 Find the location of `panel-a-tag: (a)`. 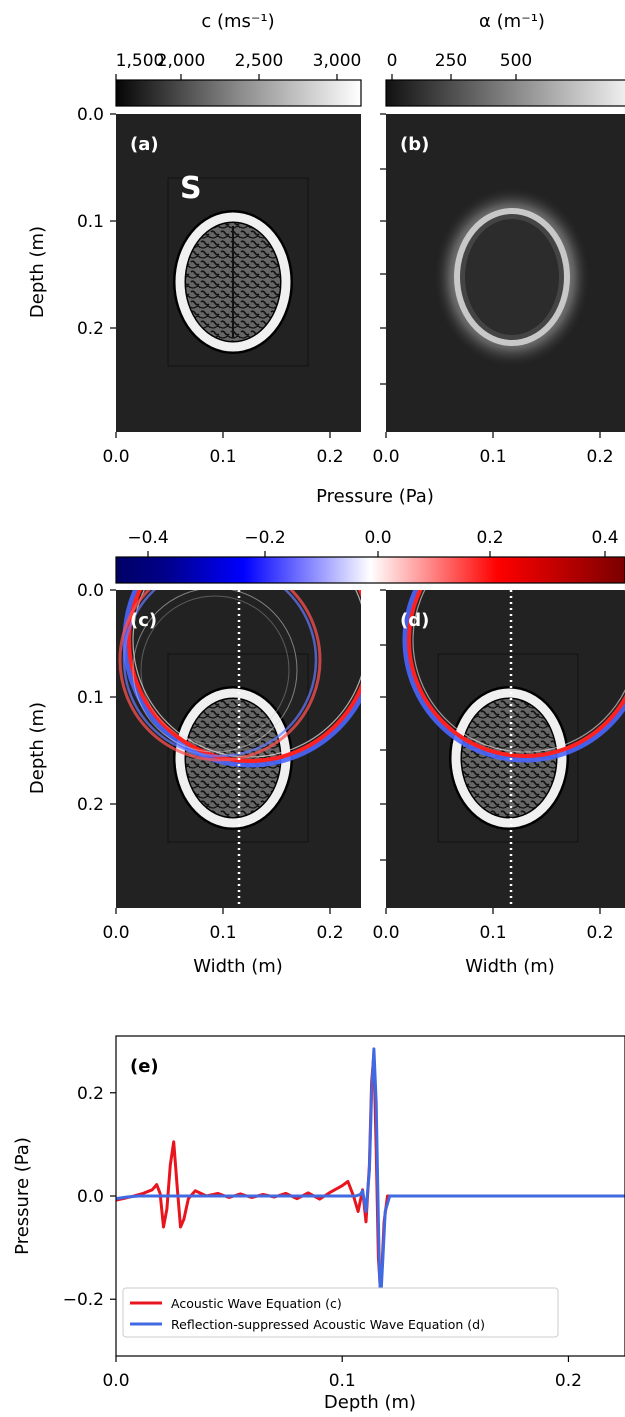

panel-a-tag: (a) is located at coordinates (144, 144).